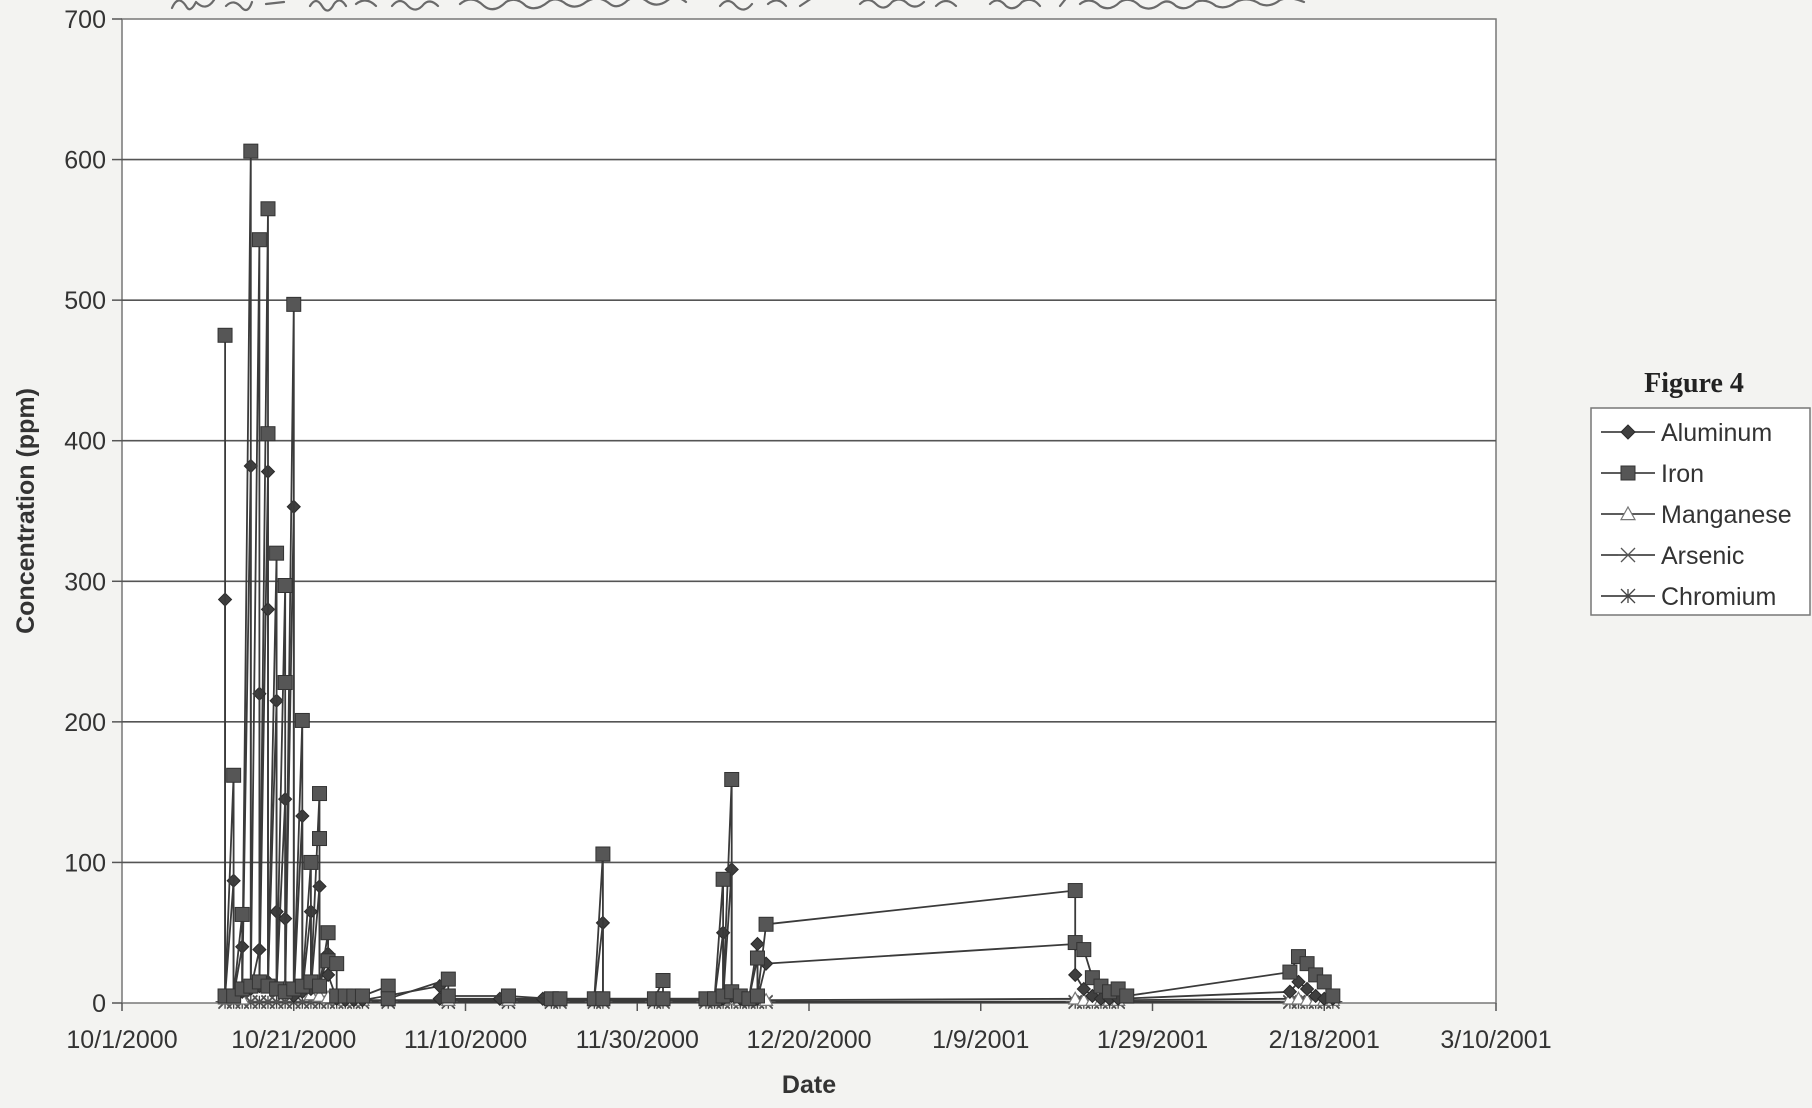 Image resolution: width=1812 pixels, height=1108 pixels. Describe the element at coordinates (1716, 433) in the screenshot. I see `legend-label: Aluminum` at that location.